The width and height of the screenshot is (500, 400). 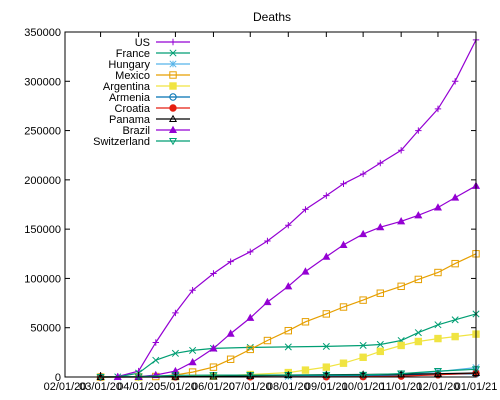 I want to click on series-line-france, so click(x=288, y=345).